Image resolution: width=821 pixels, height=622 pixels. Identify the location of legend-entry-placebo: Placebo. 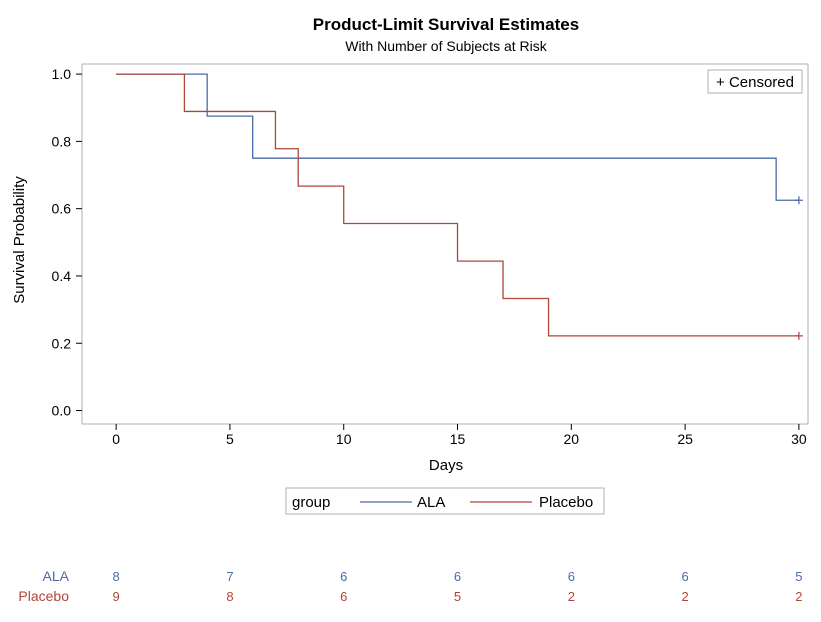
(566, 502).